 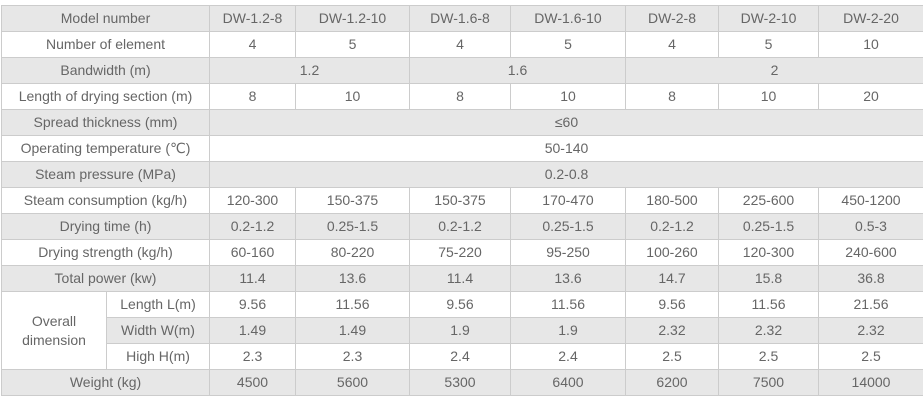 What do you see at coordinates (768, 18) in the screenshot?
I see `column-header: DW-2-10` at bounding box center [768, 18].